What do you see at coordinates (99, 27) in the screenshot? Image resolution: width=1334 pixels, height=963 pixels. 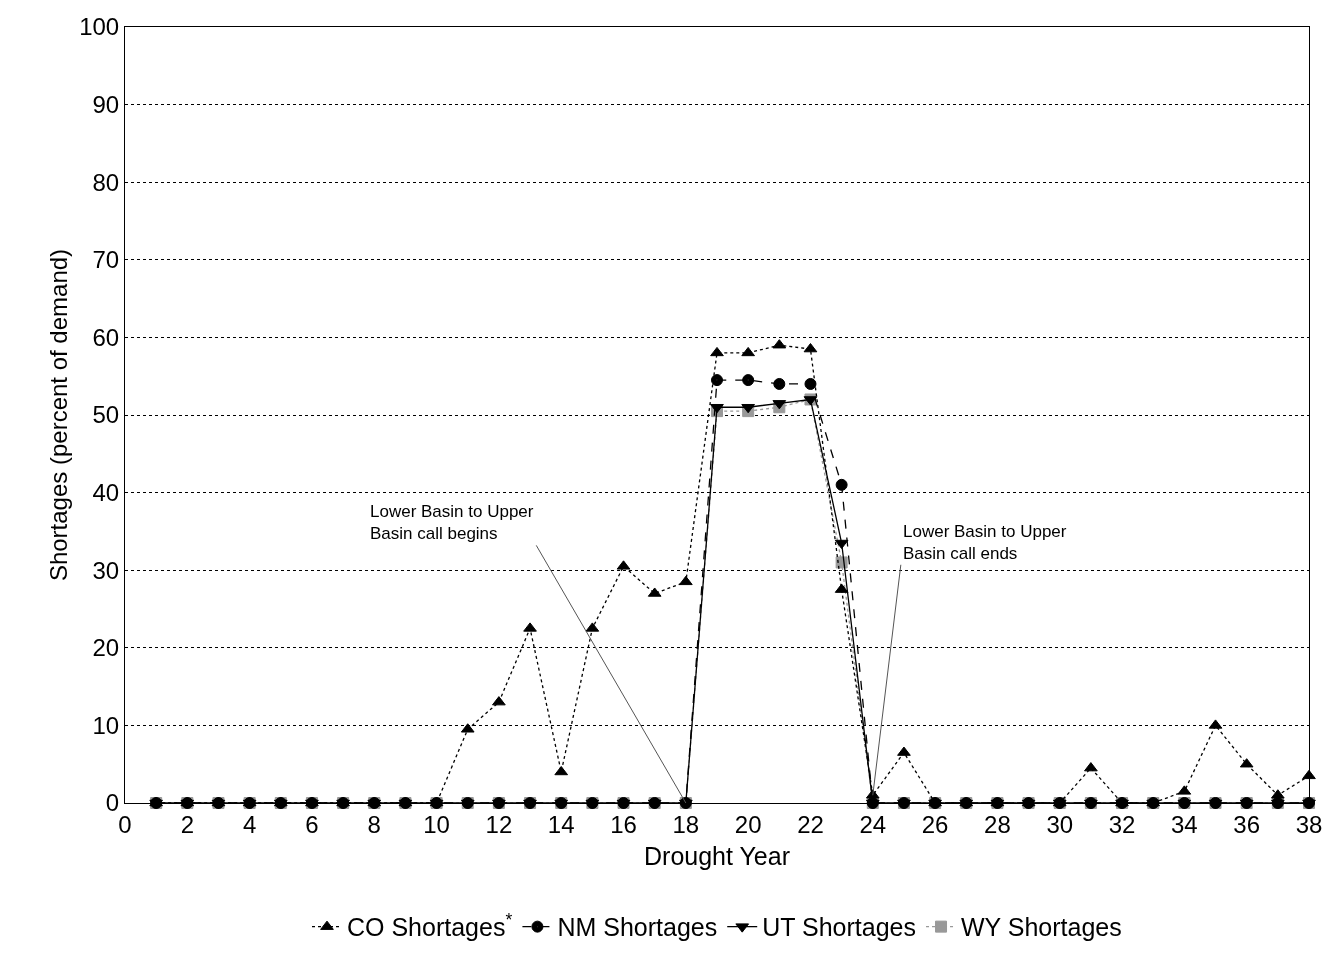 I see `y-tick-label: 100` at bounding box center [99, 27].